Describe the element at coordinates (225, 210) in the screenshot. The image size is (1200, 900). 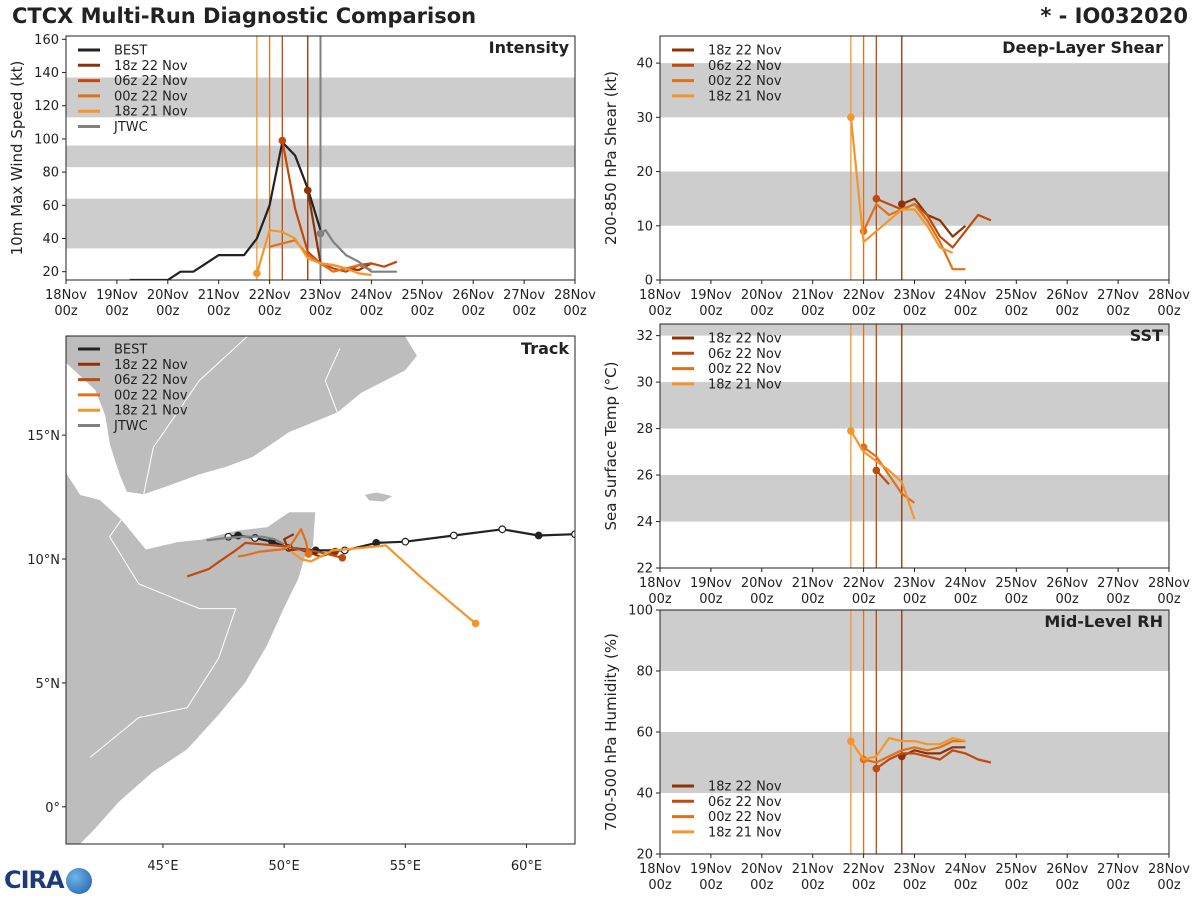
I see `series-line-BEST` at that location.